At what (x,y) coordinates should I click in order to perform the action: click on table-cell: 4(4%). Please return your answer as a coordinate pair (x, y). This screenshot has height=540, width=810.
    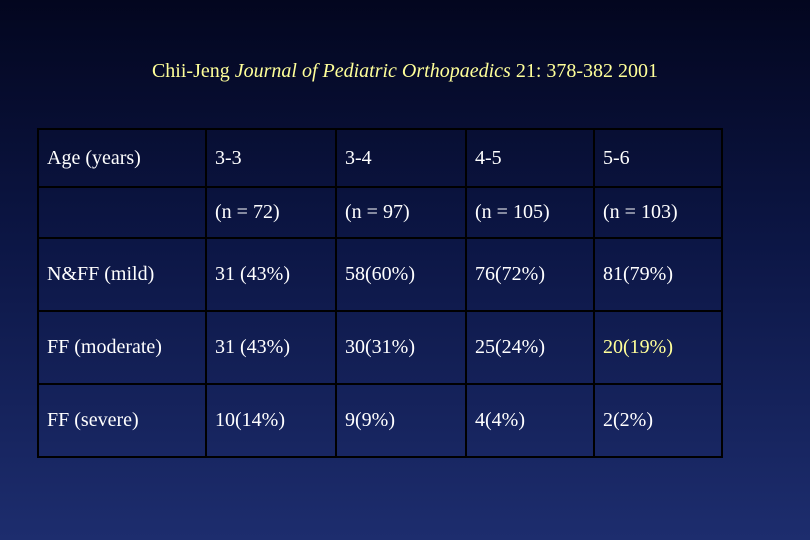
    Looking at the image, I should click on (530, 420).